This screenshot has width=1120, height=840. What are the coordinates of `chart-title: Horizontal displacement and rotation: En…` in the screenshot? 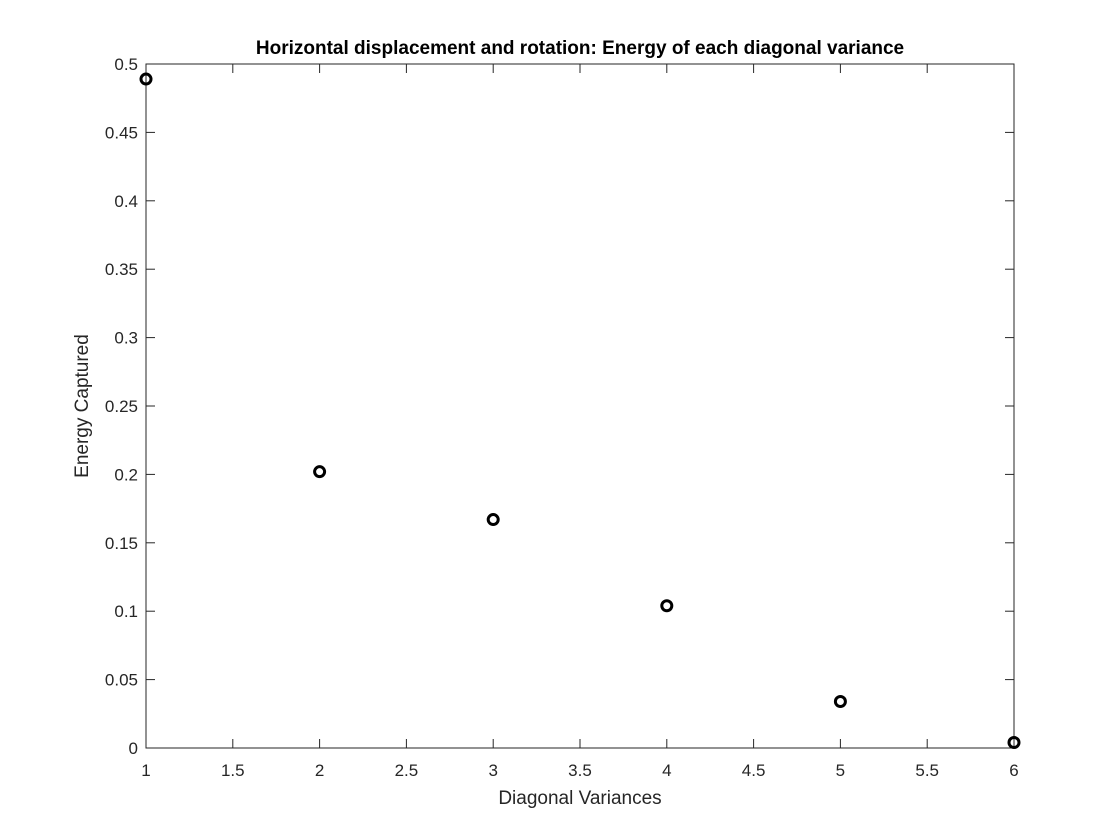 It's located at (580, 48).